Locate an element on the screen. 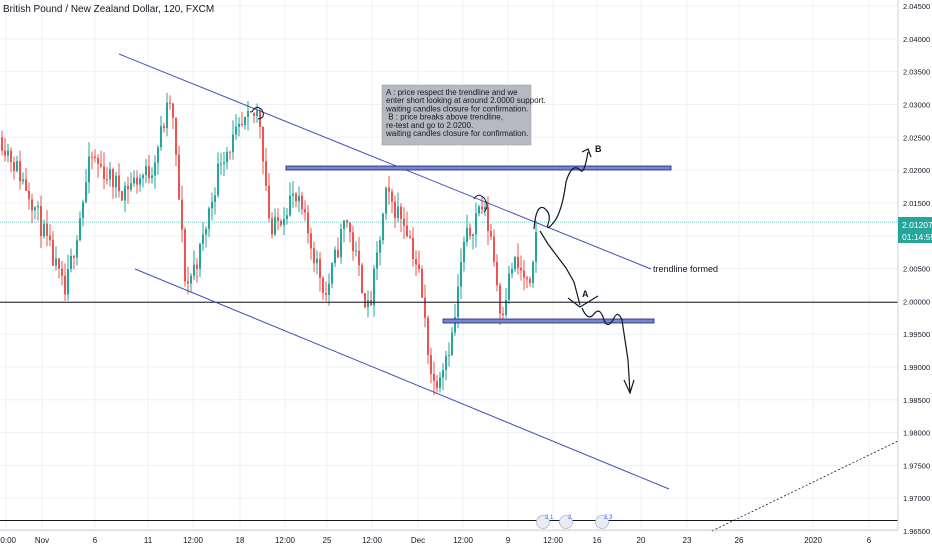 The width and height of the screenshot is (932, 550). price-tag-bg is located at coordinates (915, 230).